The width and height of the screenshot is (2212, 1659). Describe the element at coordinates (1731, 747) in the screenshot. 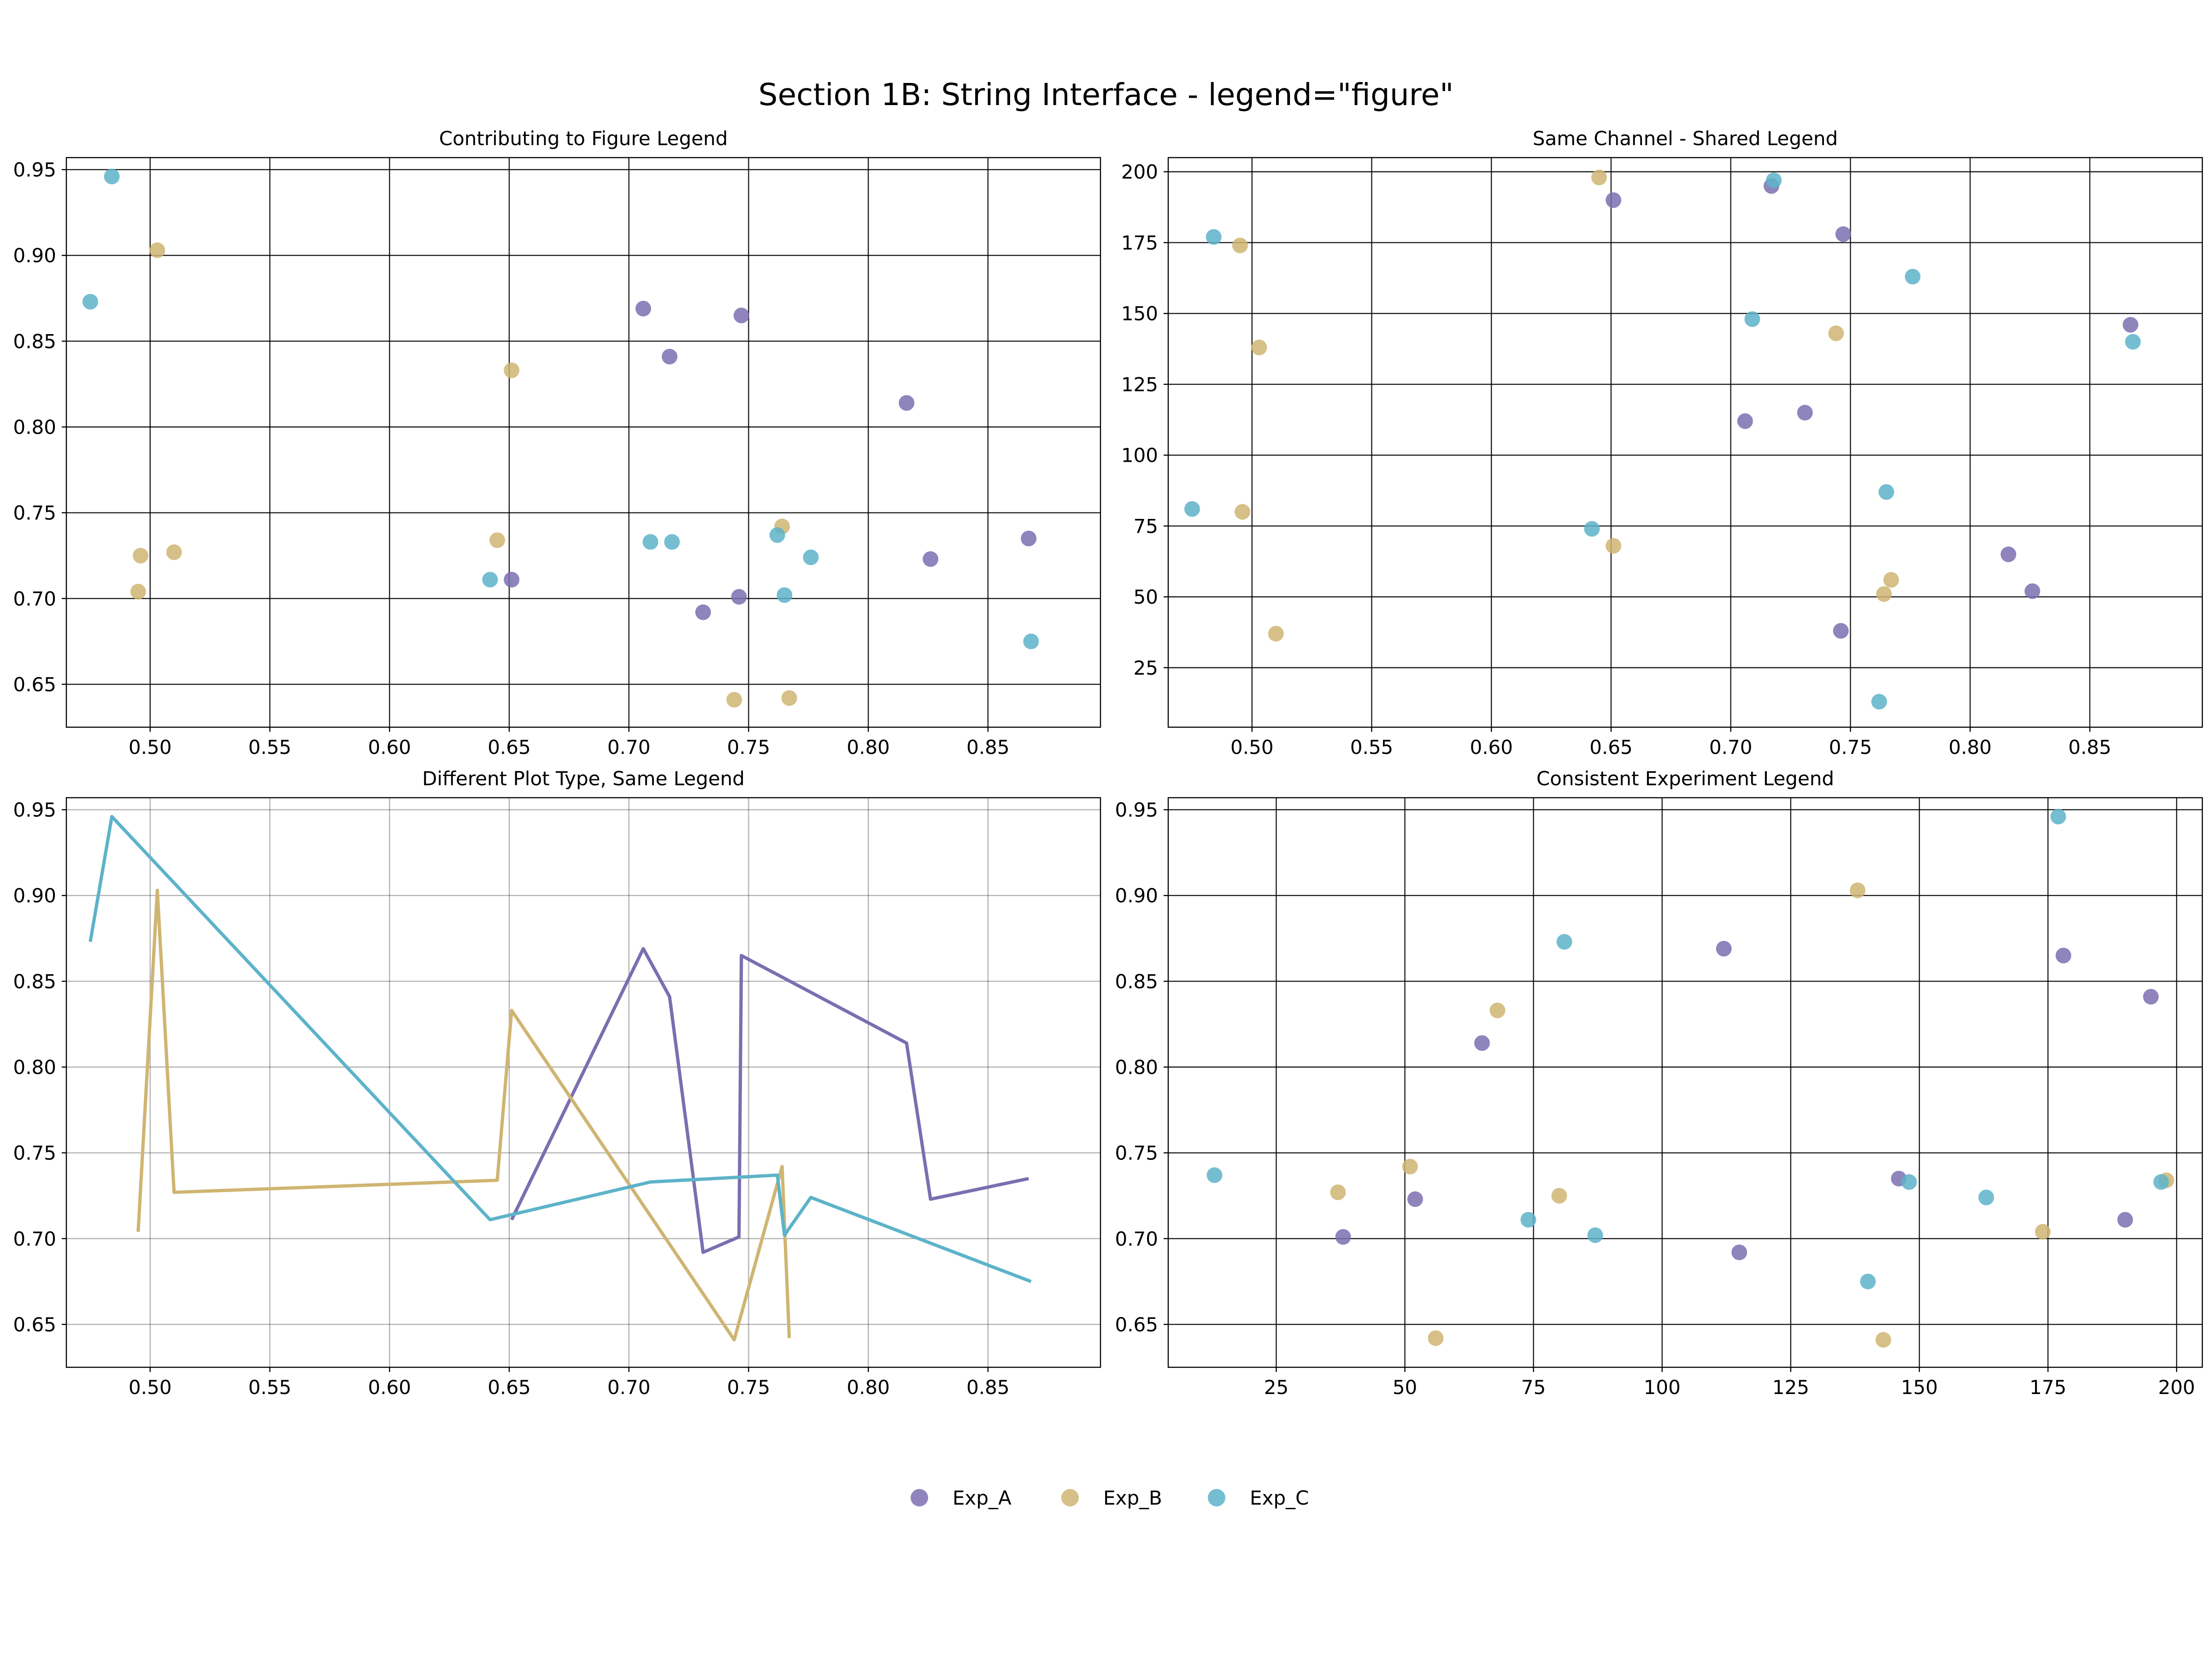

I see `x-tick-label: 0.70` at that location.